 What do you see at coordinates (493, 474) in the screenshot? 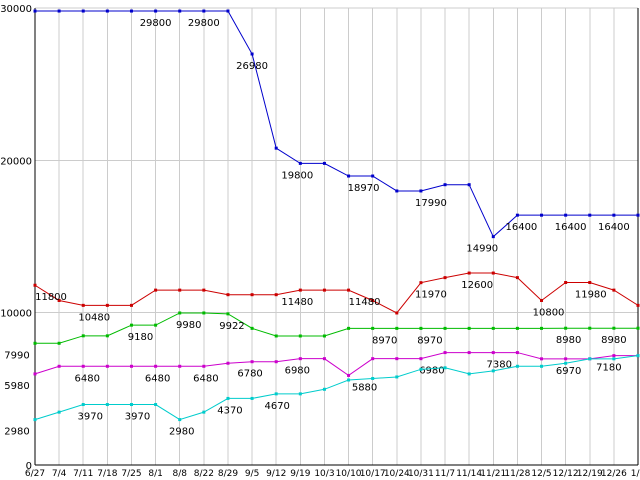
I see `x-tick-label: 11/21` at bounding box center [493, 474].